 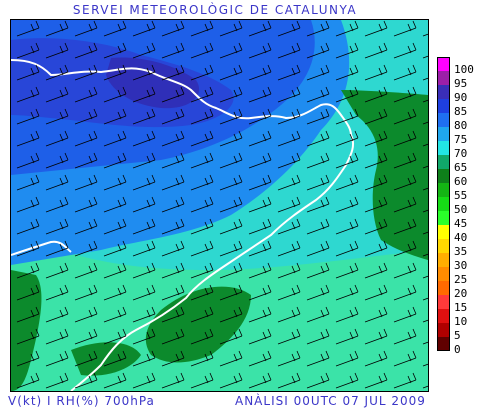 I want to click on legend-label: 70, so click(x=461, y=153).